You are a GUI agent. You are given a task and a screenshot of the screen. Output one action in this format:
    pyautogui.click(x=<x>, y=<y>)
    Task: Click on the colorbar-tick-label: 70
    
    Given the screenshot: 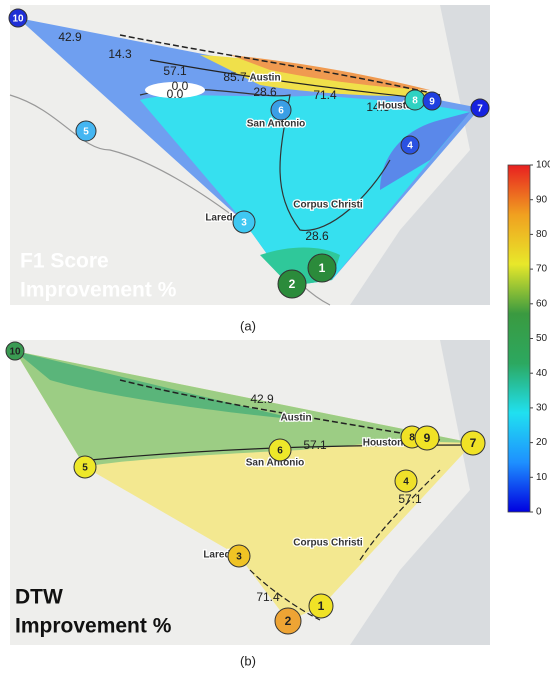 What is the action you would take?
    pyautogui.click(x=542, y=269)
    